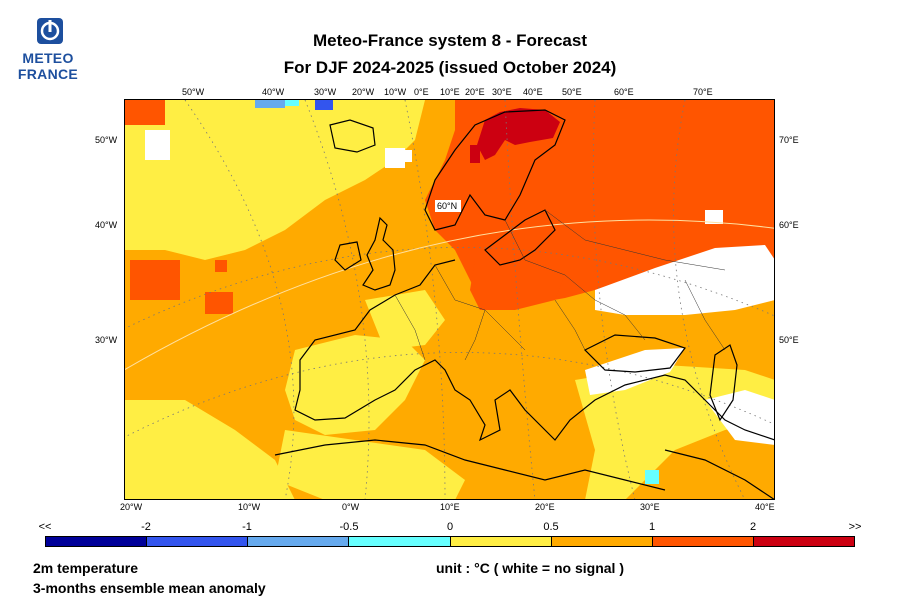 The height and width of the screenshot is (600, 900). Describe the element at coordinates (572, 92) in the screenshot. I see `top-tick: 50°E` at that location.